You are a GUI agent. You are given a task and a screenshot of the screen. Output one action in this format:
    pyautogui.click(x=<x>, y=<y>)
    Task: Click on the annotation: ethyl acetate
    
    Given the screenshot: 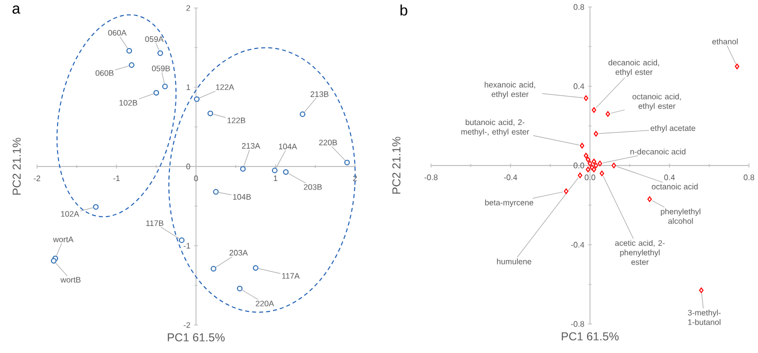 What is the action you would take?
    pyautogui.click(x=673, y=129)
    